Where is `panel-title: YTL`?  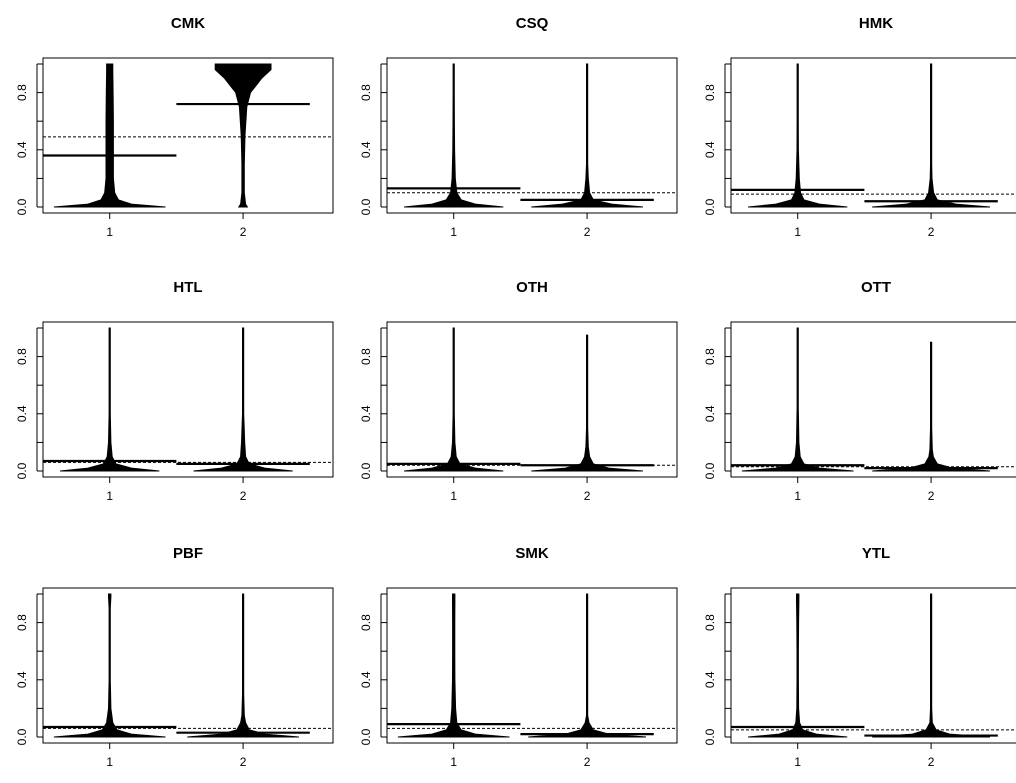 panel-title: YTL is located at coordinates (876, 553).